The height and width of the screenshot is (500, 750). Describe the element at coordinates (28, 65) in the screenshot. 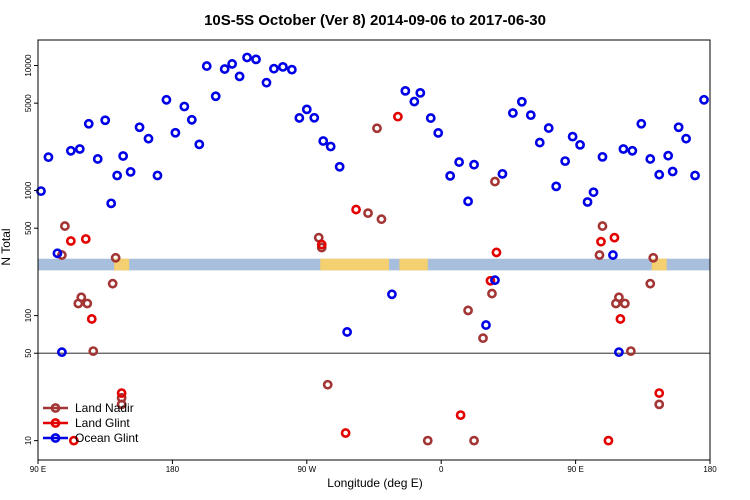

I see `y-tick-label: 10000` at that location.